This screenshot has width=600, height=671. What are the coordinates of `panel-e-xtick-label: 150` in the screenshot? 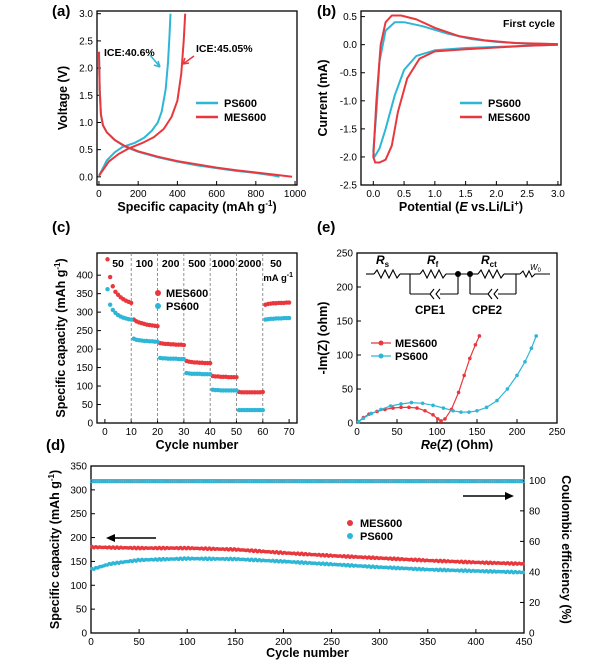 It's located at (477, 432).